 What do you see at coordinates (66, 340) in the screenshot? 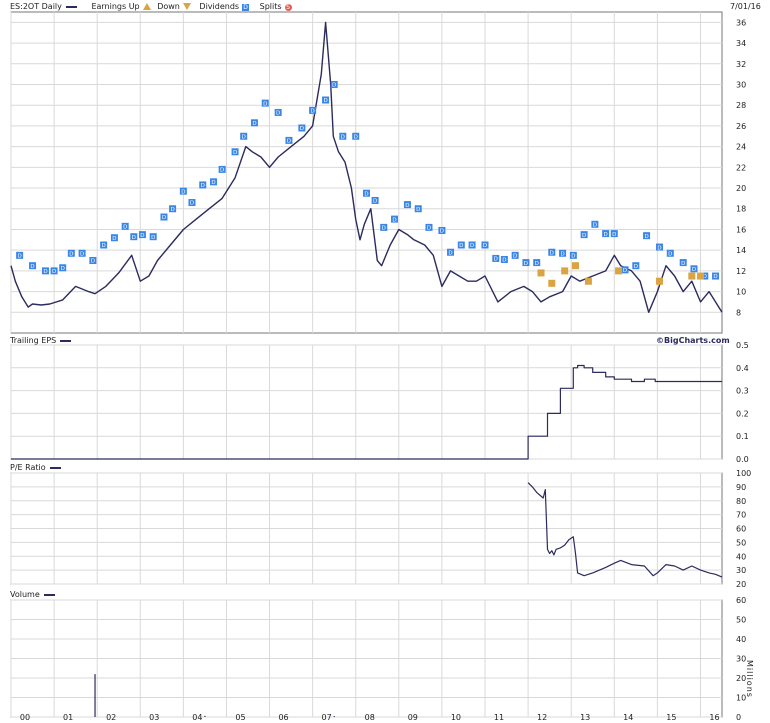
I see `eps-line-icon` at bounding box center [66, 340].